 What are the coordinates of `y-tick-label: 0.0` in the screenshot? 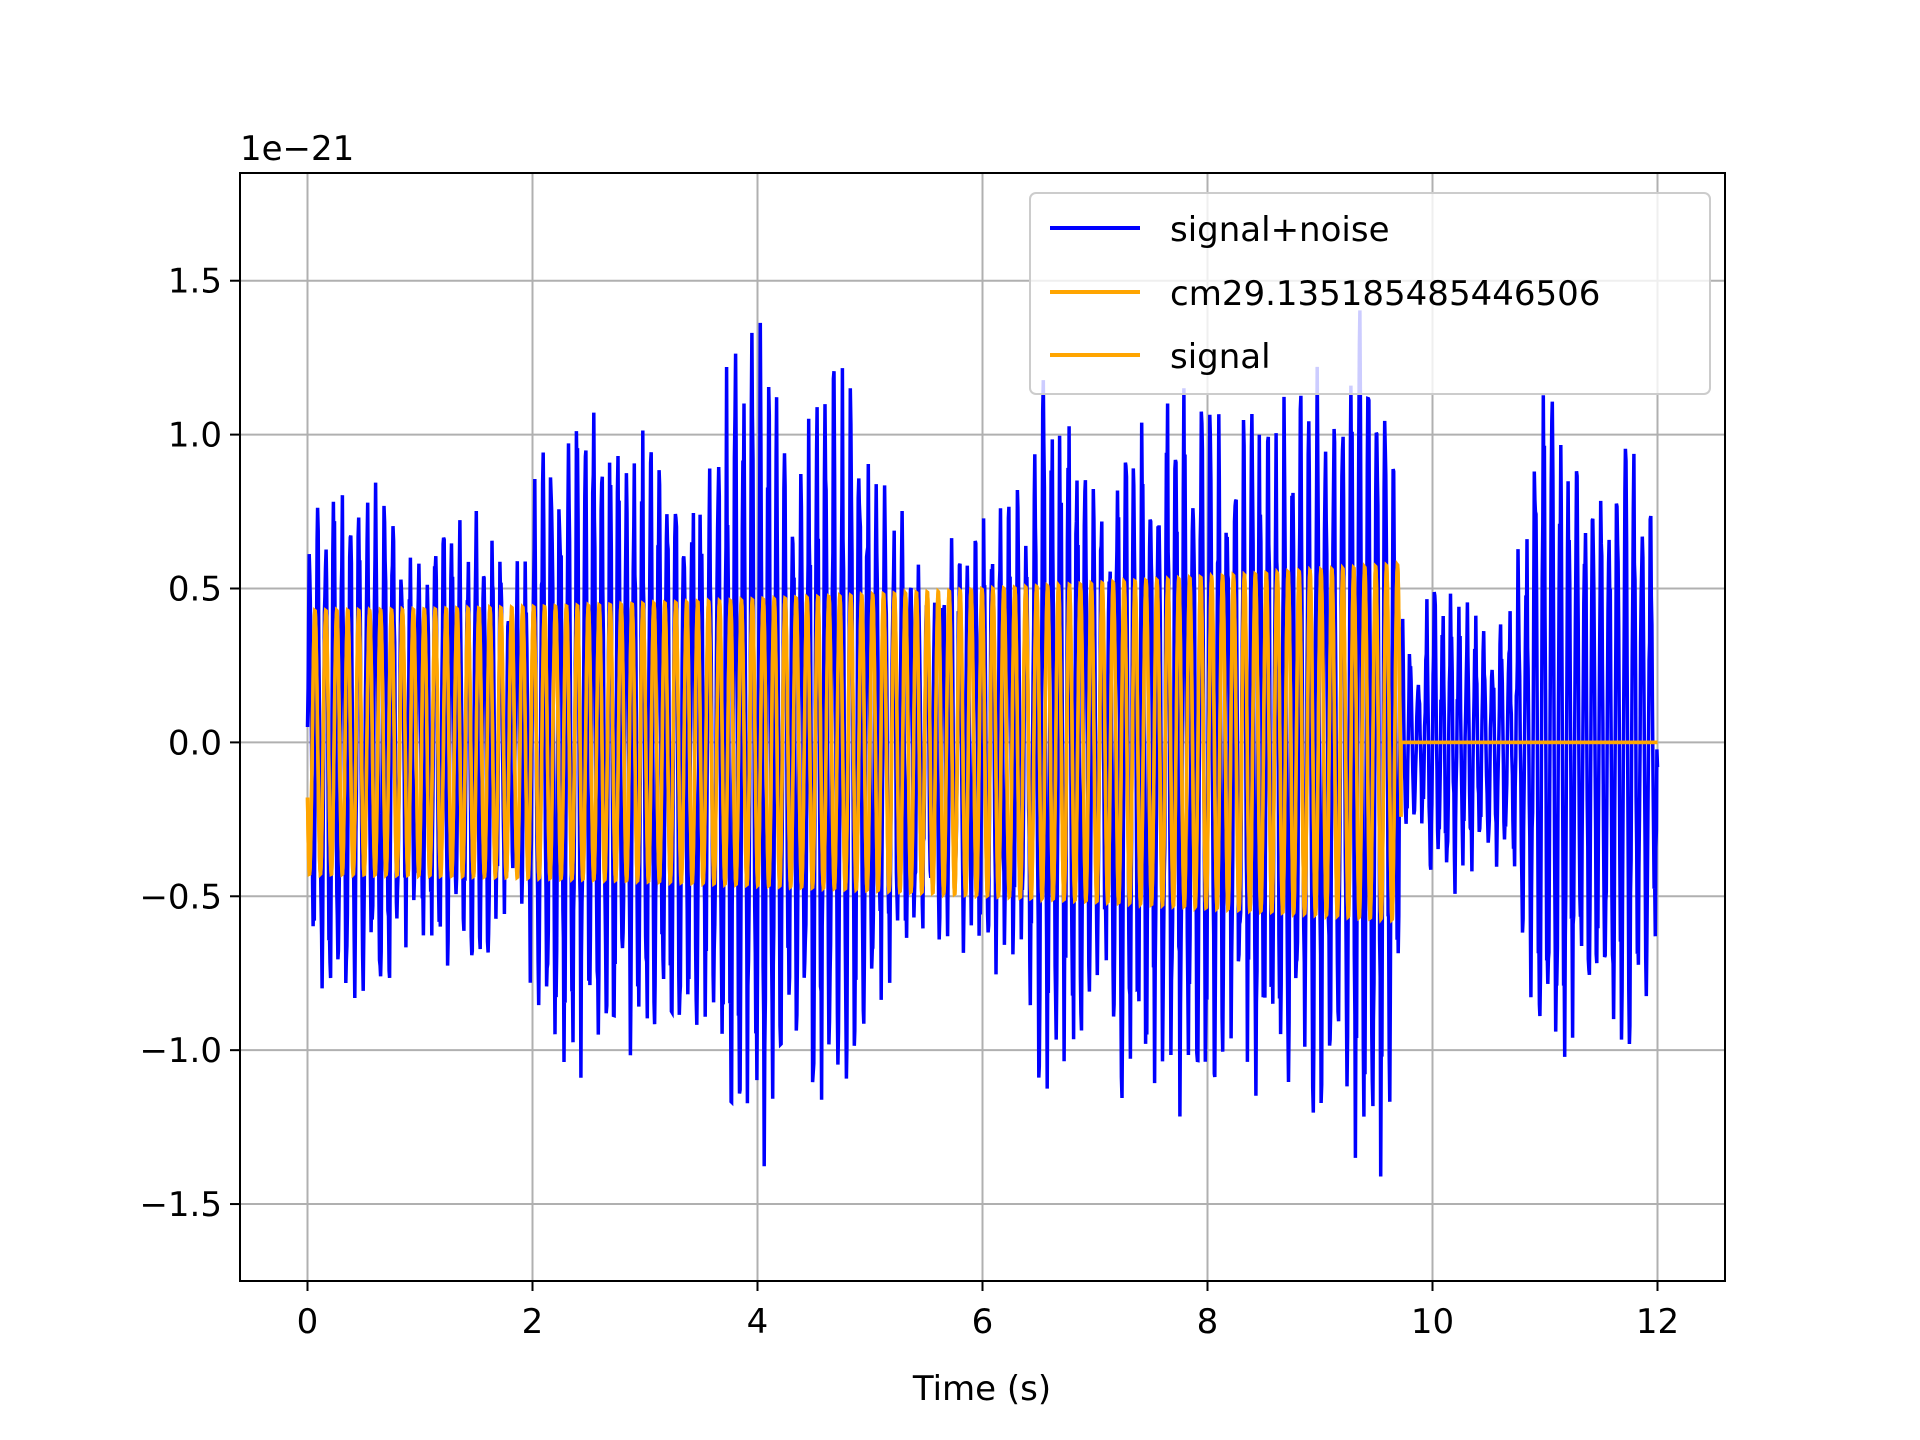 It's located at (195, 743).